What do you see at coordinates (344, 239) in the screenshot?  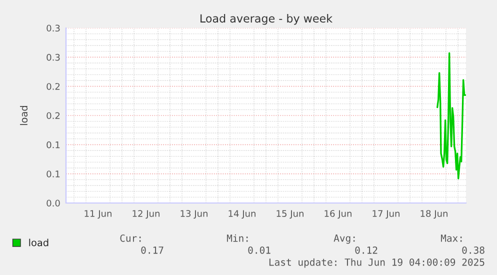 I see `text: Avg:` at bounding box center [344, 239].